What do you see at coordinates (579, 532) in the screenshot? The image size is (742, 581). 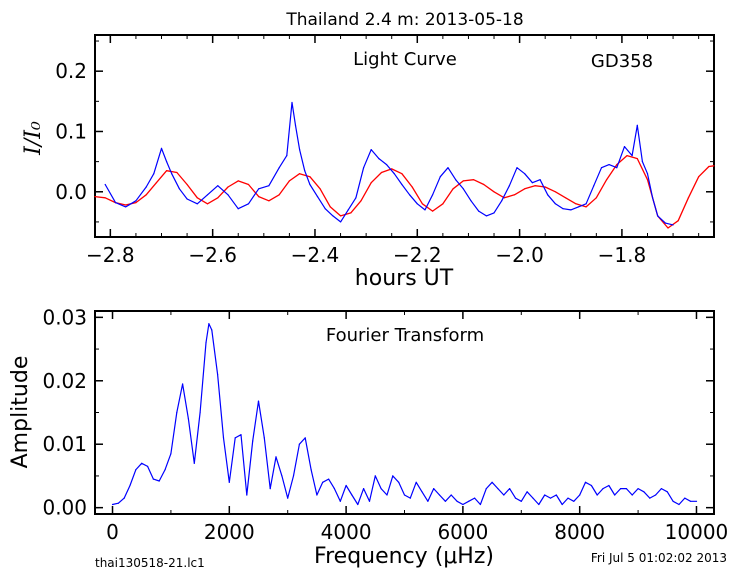 I see `x-tick-label: 8000` at bounding box center [579, 532].